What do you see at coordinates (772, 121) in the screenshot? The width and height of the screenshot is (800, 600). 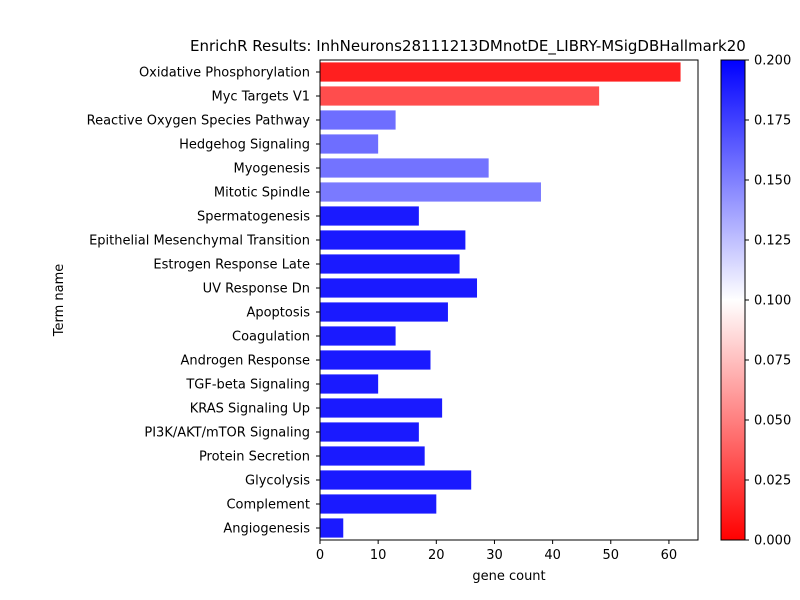 I see `colorbar-tick-label: 0.175` at bounding box center [772, 121].